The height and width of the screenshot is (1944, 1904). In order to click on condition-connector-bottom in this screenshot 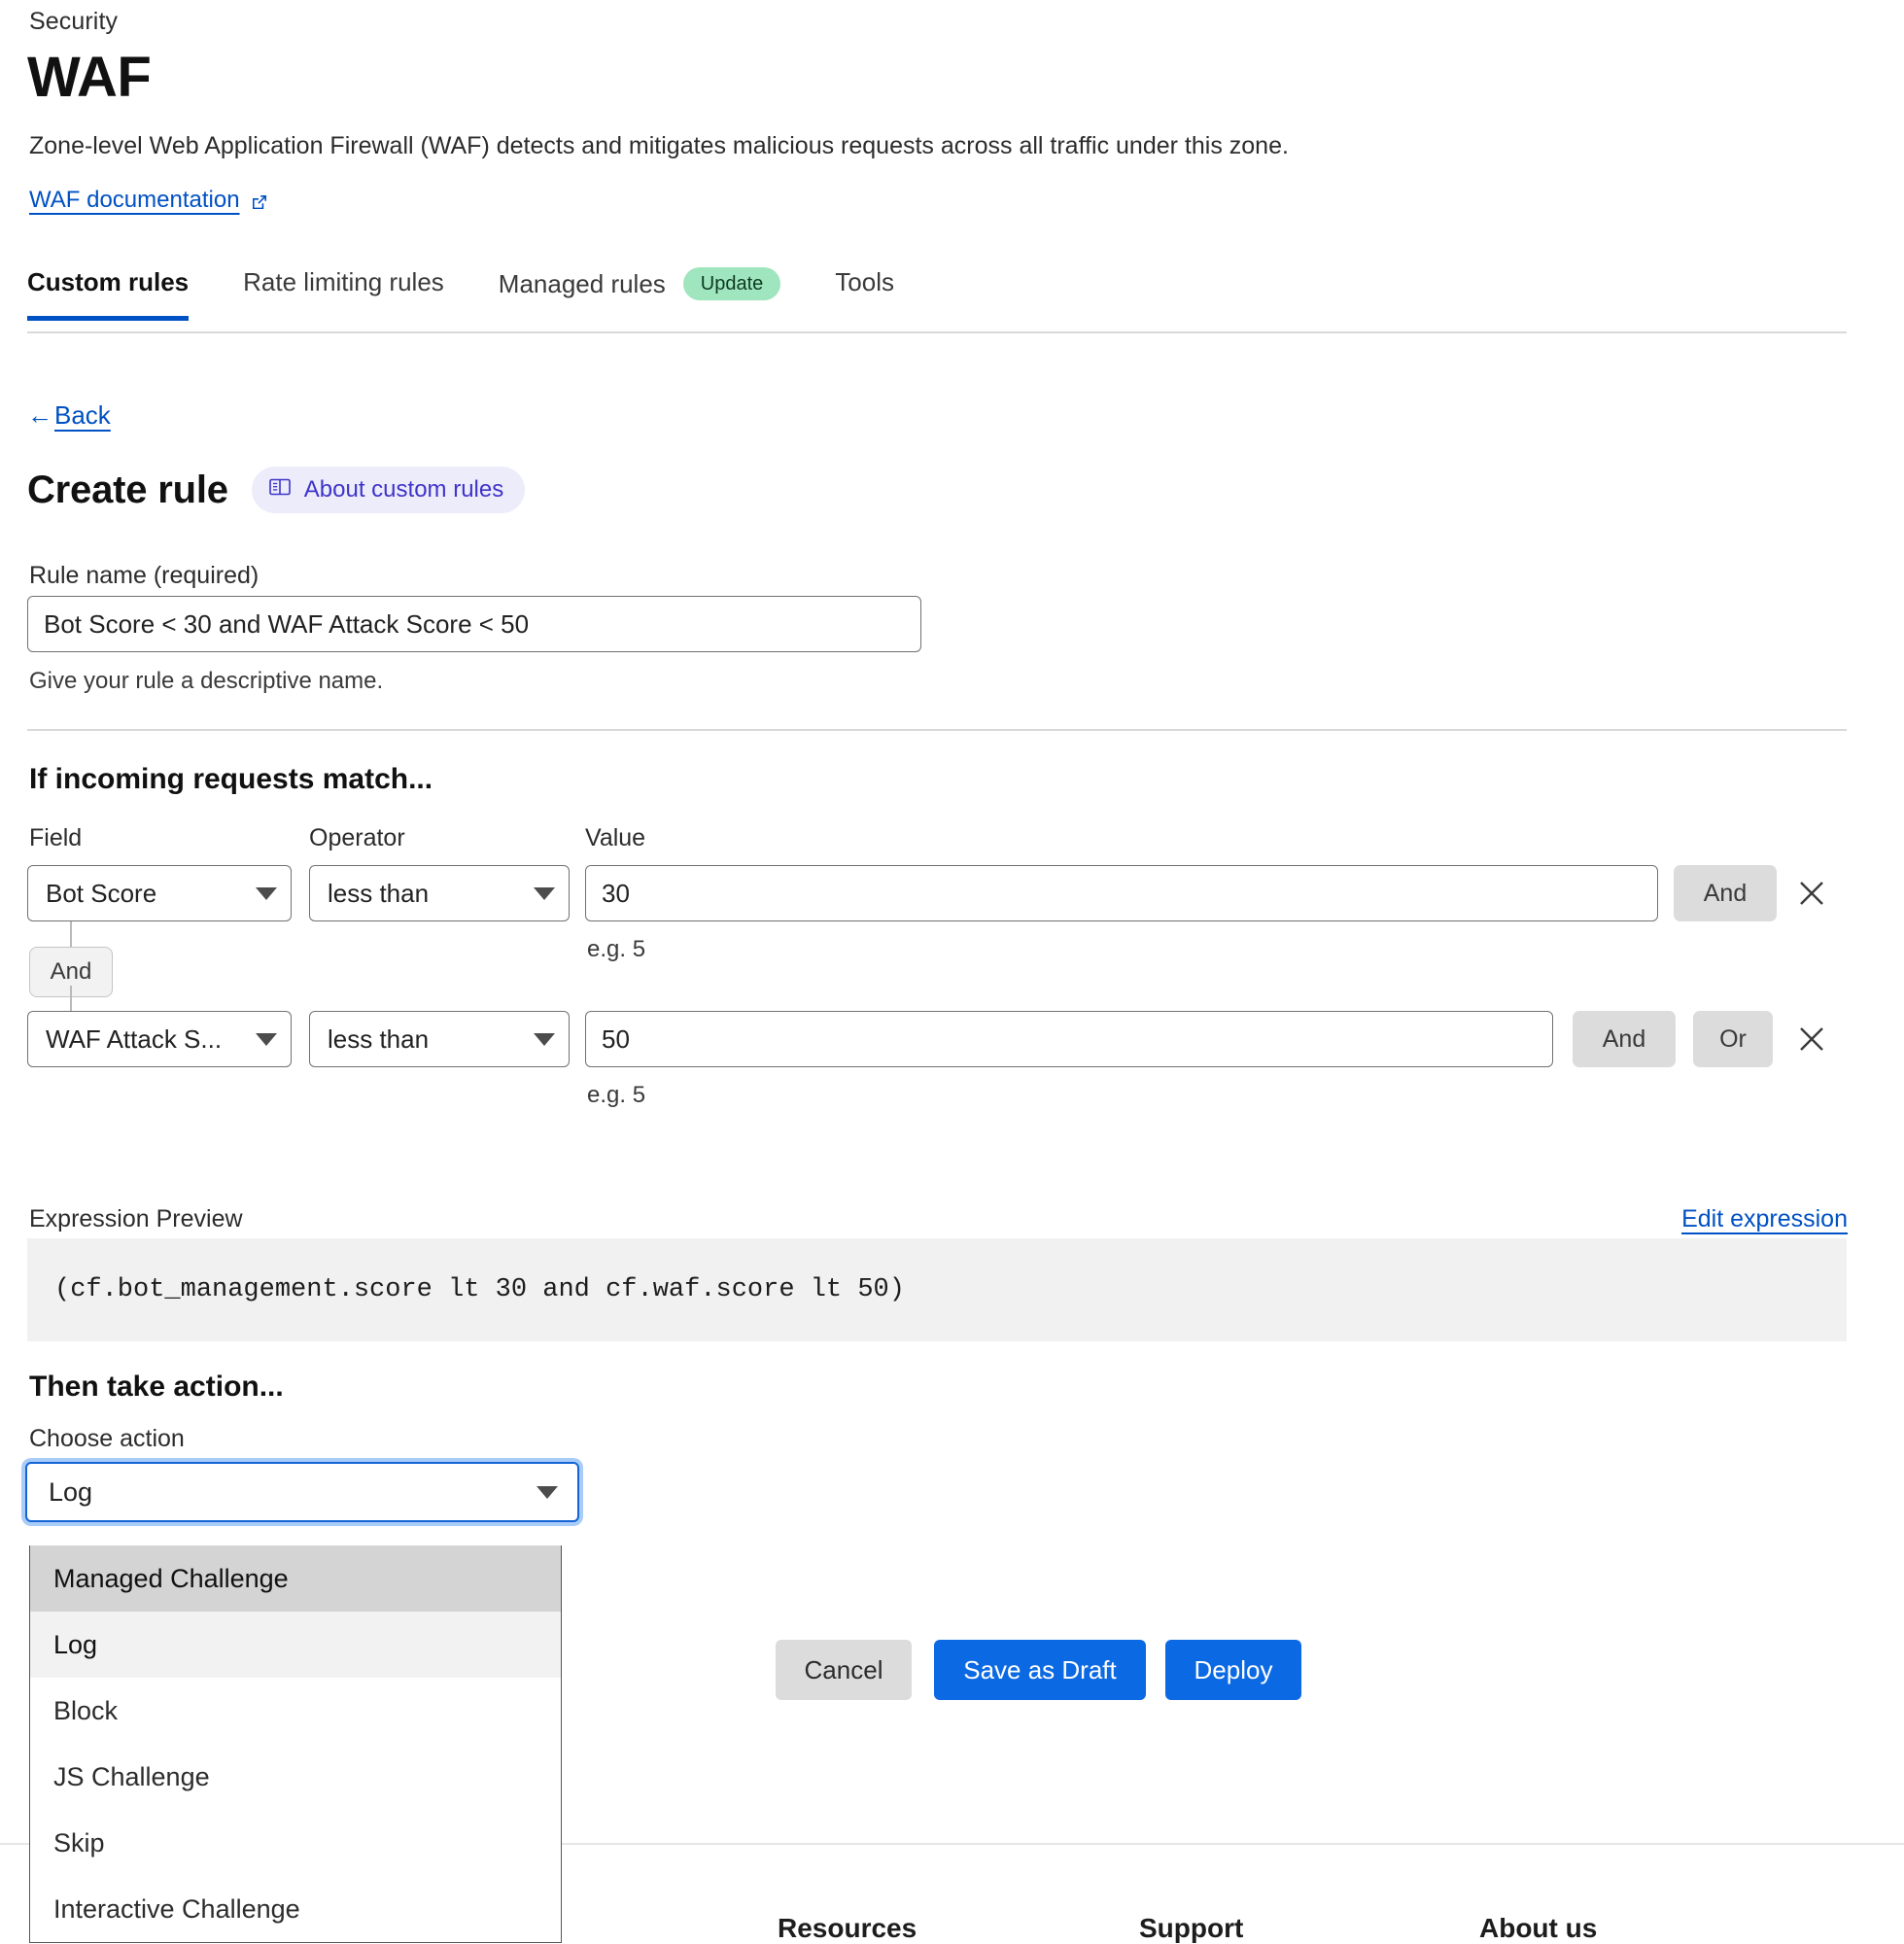, I will do `click(71, 998)`.